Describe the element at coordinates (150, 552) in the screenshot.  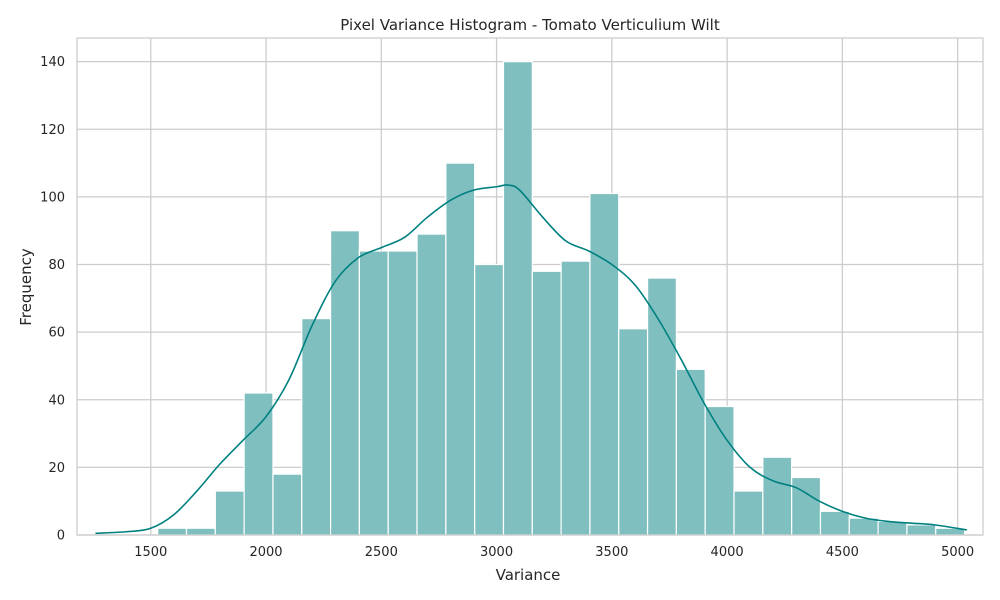
I see `x-tick-label: 1500` at that location.